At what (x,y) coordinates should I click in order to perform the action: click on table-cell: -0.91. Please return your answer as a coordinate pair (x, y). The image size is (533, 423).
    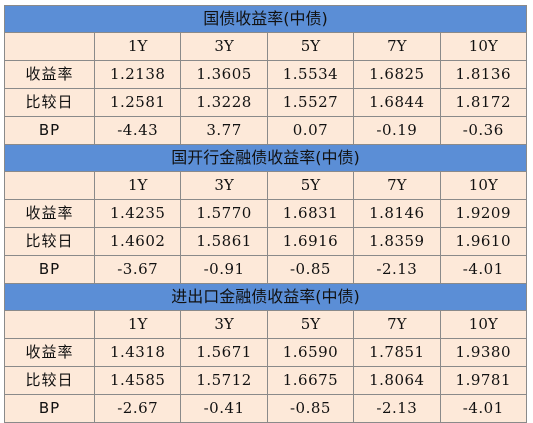
    Looking at the image, I should click on (224, 269).